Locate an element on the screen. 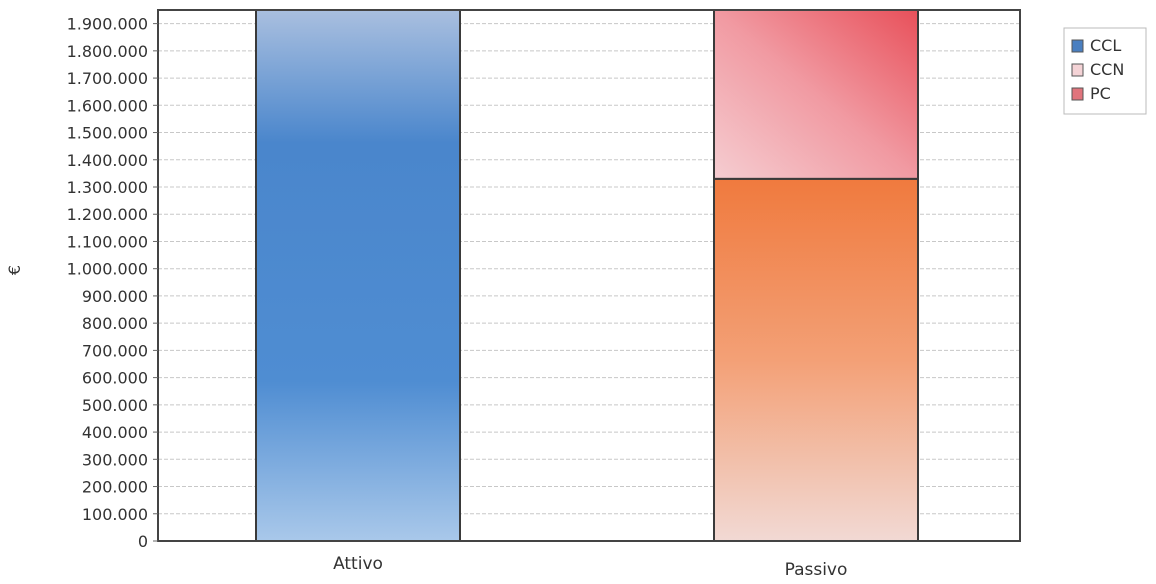  x-category-label: Passivo is located at coordinates (816, 570).